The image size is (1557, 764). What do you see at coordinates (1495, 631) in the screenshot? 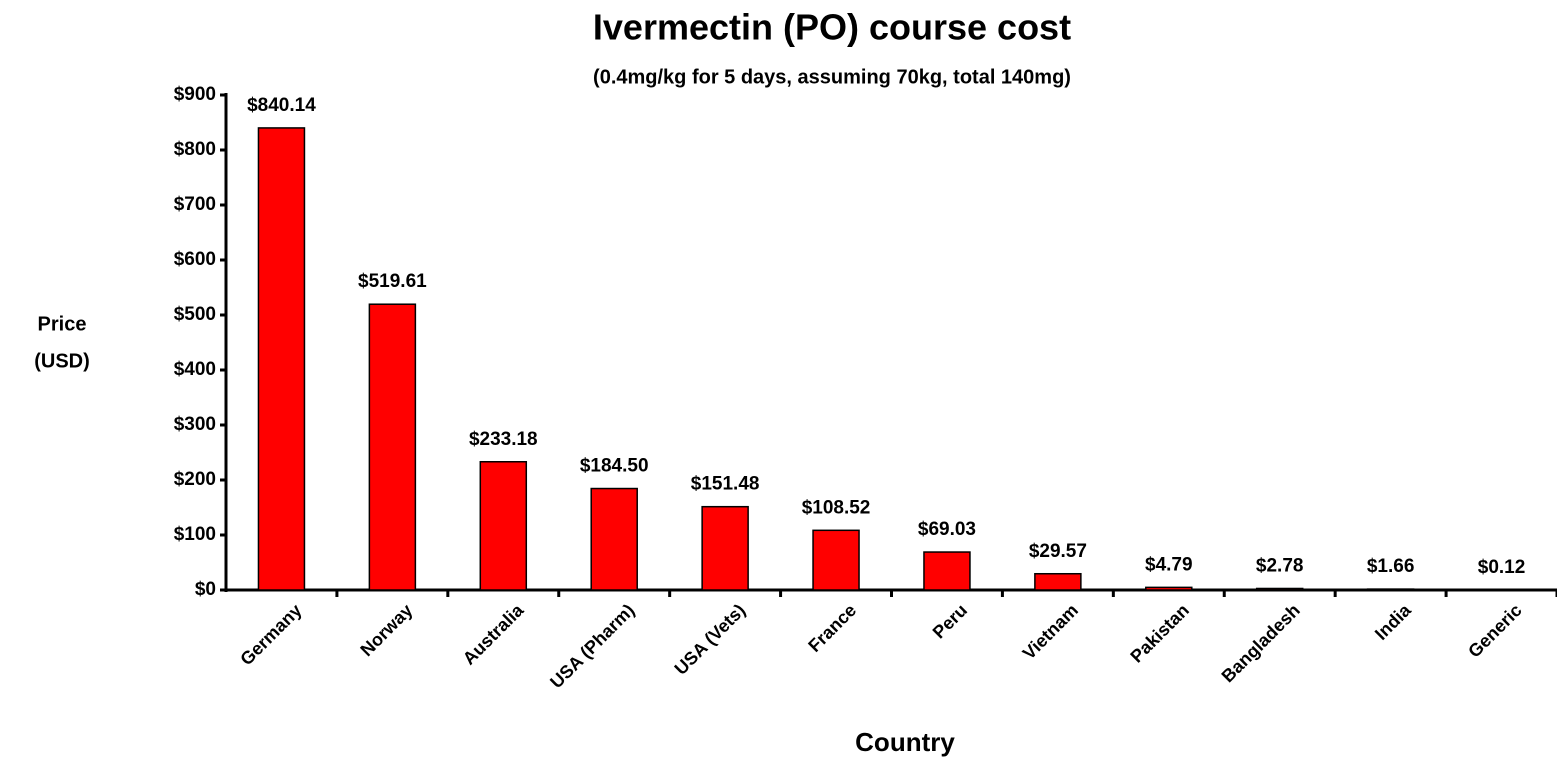
I see `x-tick-label: Generic` at bounding box center [1495, 631].